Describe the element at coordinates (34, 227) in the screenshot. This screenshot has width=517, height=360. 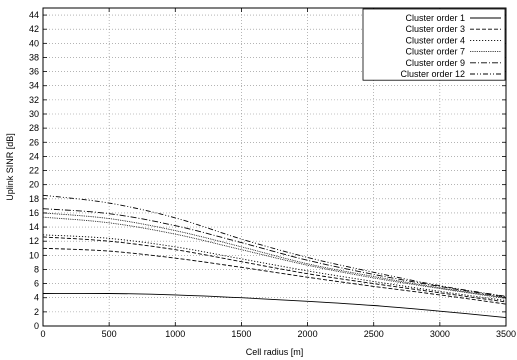
I see `y-tick-label: 14` at that location.